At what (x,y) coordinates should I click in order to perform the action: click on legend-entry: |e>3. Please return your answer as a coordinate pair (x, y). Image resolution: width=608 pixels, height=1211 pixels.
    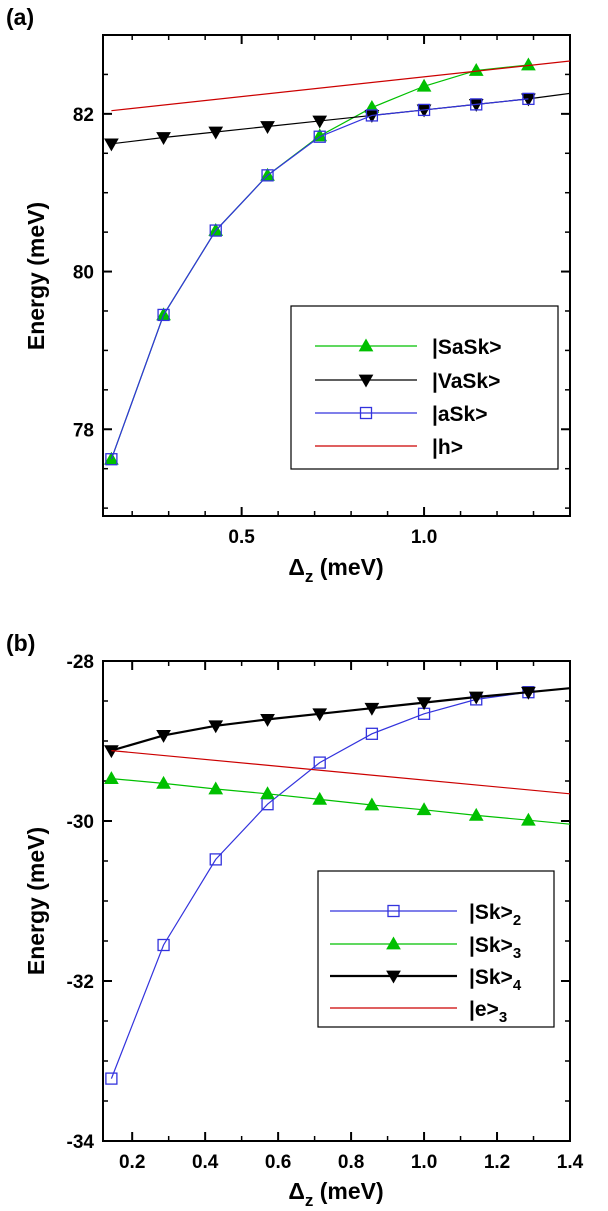
    Looking at the image, I should click on (418, 1012).